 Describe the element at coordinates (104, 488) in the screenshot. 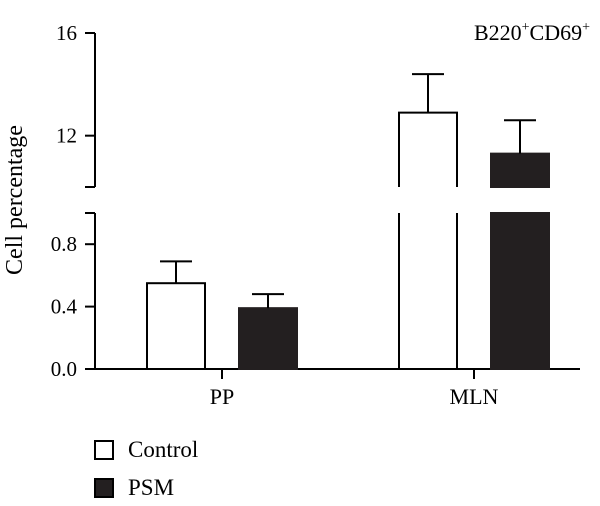

I see `legend-swatch-psm` at that location.